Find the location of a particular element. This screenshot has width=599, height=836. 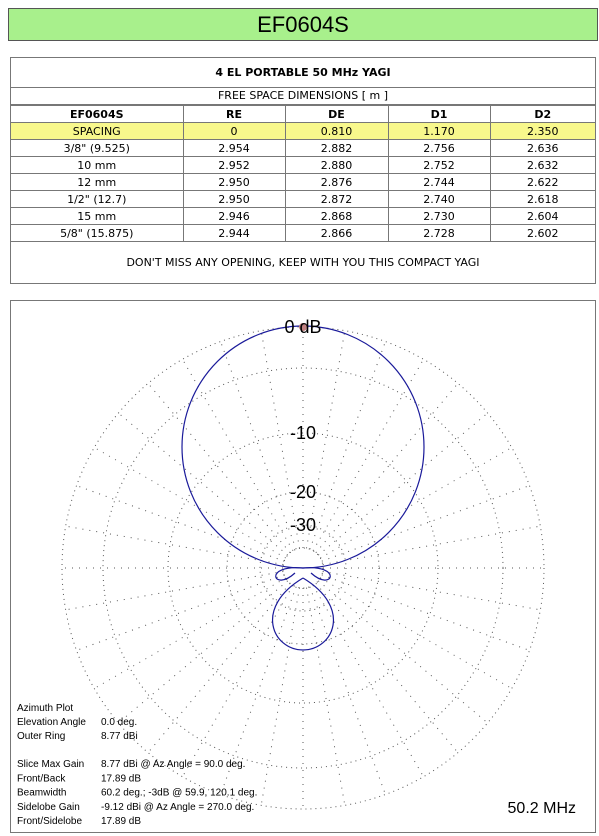

table-cell: 1.170 is located at coordinates (439, 131).